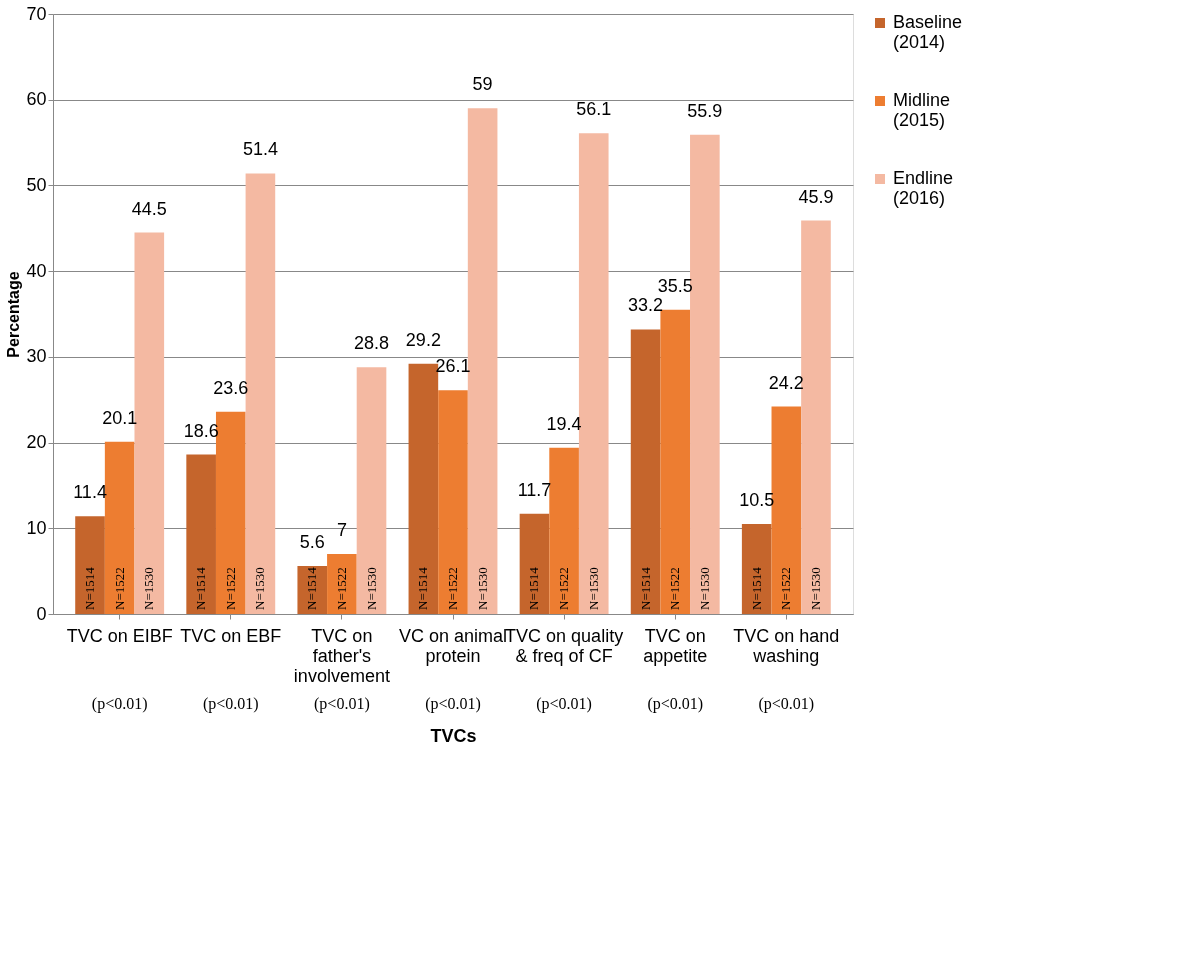  Describe the element at coordinates (453, 735) in the screenshot. I see `x-axis-title: TVCs` at that location.